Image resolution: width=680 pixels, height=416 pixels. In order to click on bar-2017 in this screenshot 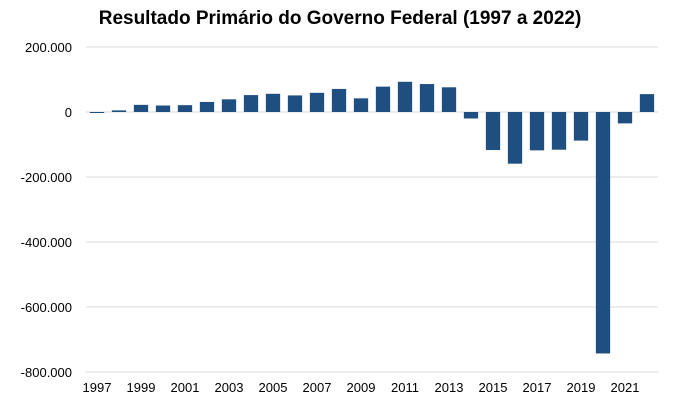, I will do `click(537, 131)`.